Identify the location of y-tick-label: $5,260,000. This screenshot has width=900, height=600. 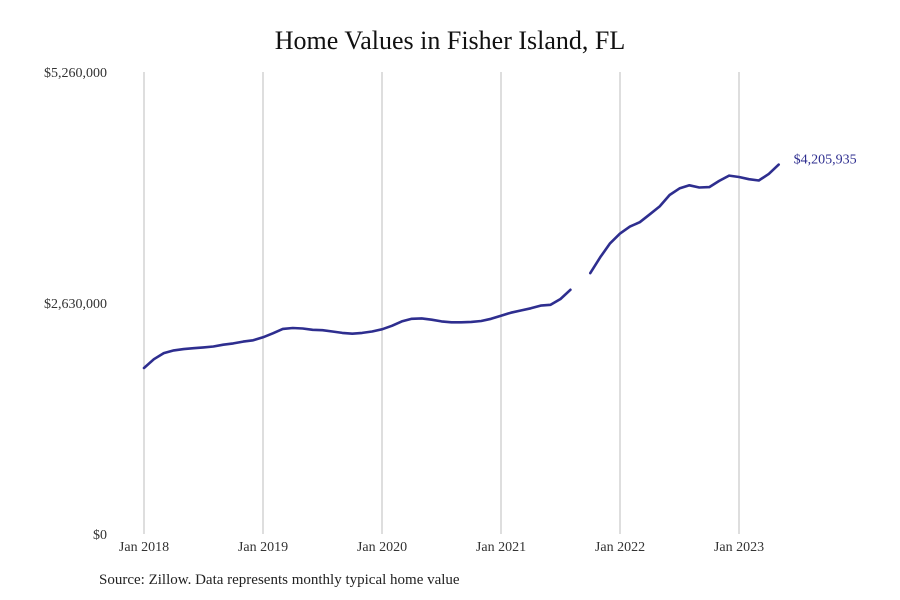
(75, 73).